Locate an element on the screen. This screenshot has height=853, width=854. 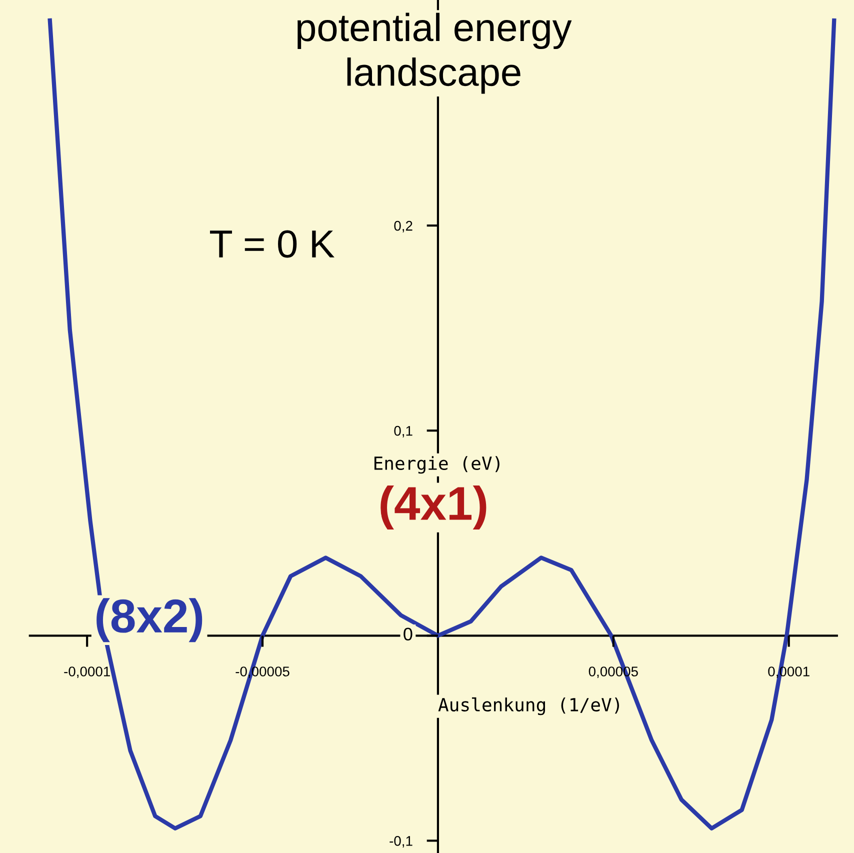
annotation: T = 0 K is located at coordinates (272, 244).